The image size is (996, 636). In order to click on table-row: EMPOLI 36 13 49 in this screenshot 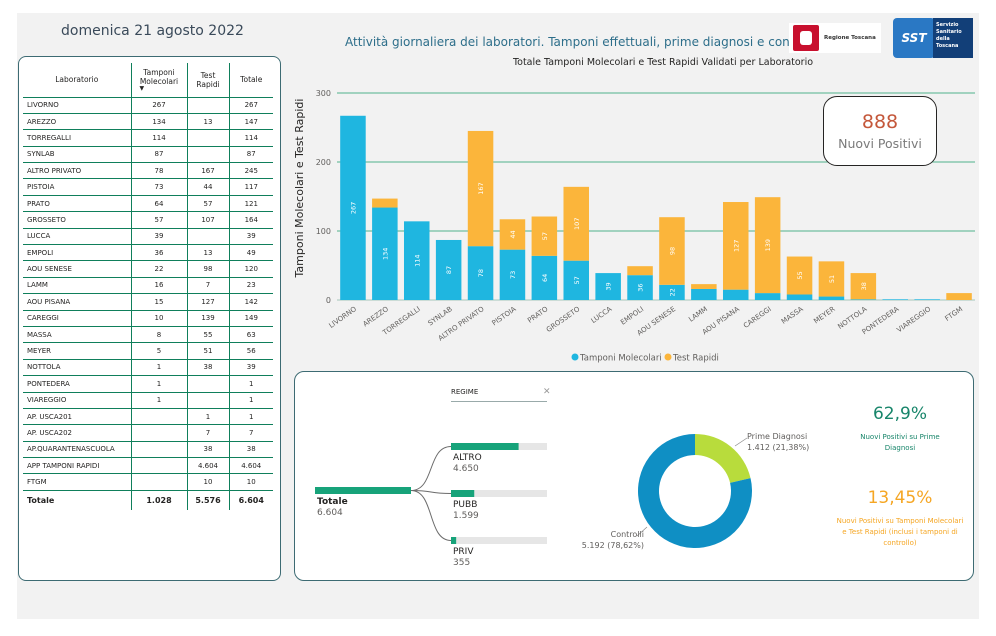, I will do `click(148, 253)`.